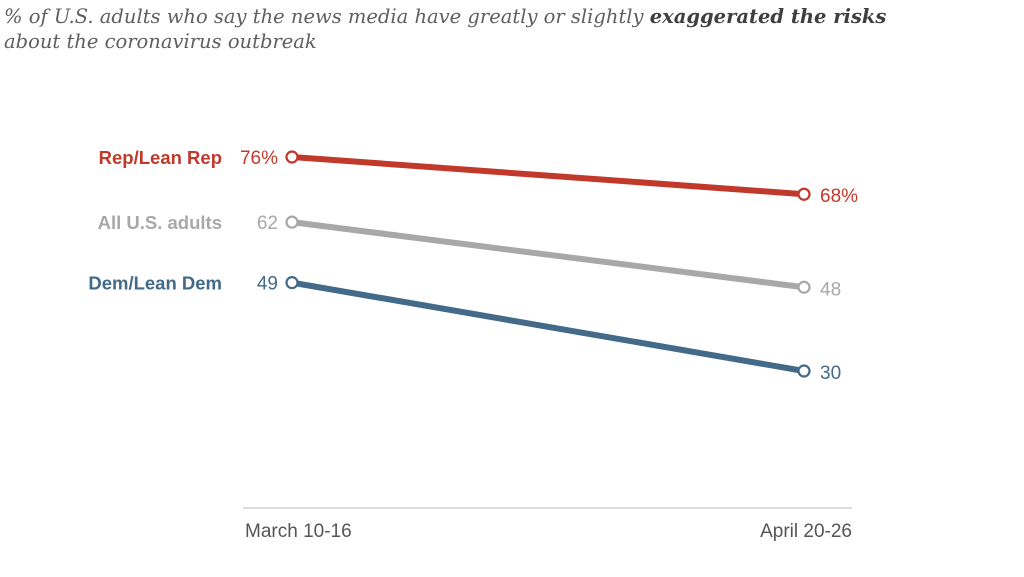 The width and height of the screenshot is (1024, 577). I want to click on x-tick-label-2: April 20-26, so click(806, 531).